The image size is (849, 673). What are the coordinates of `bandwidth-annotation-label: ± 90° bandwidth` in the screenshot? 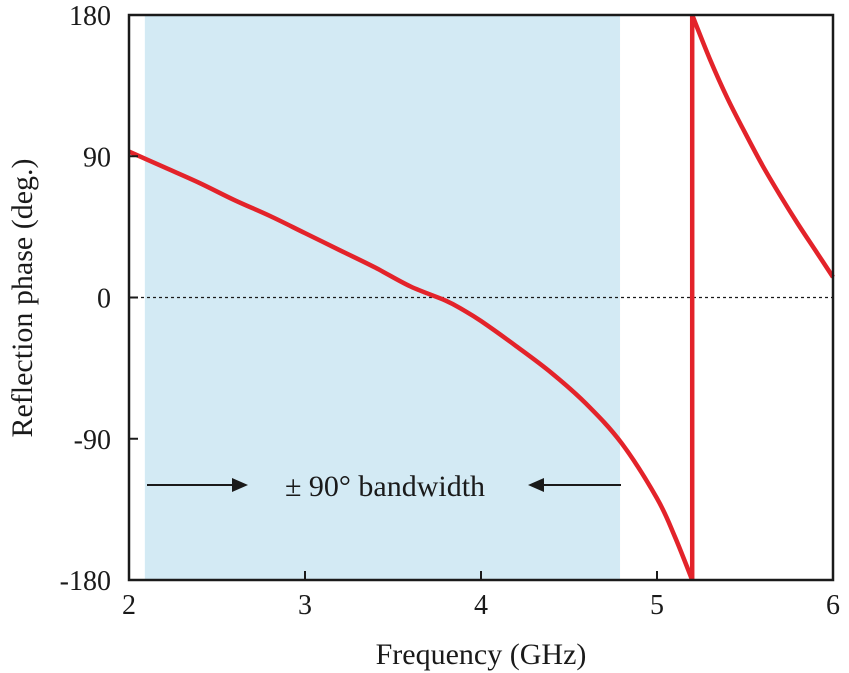 It's located at (385, 486).